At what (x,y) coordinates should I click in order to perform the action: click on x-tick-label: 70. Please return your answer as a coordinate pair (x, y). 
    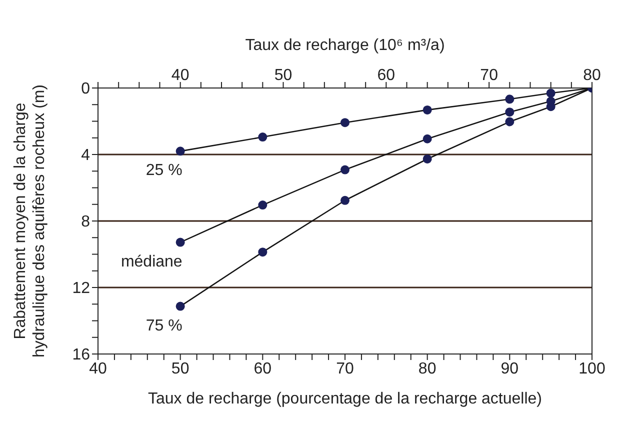
    Looking at the image, I should click on (345, 369).